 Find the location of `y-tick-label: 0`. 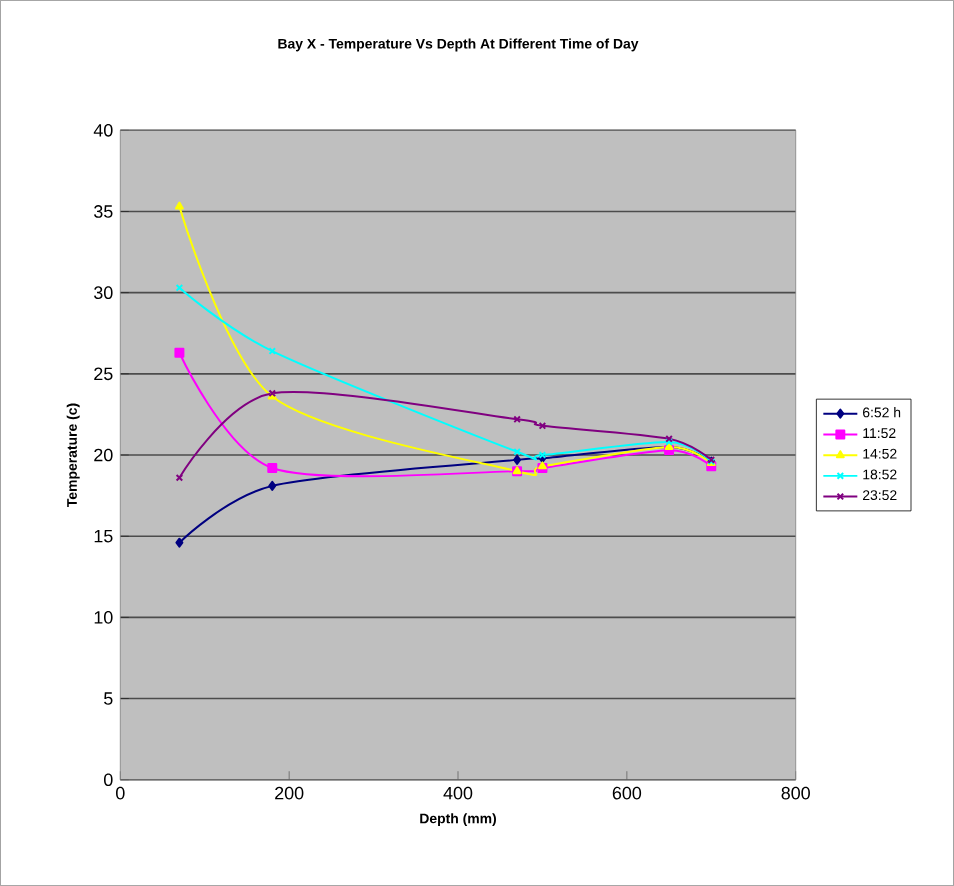

y-tick-label: 0 is located at coordinates (108, 780).